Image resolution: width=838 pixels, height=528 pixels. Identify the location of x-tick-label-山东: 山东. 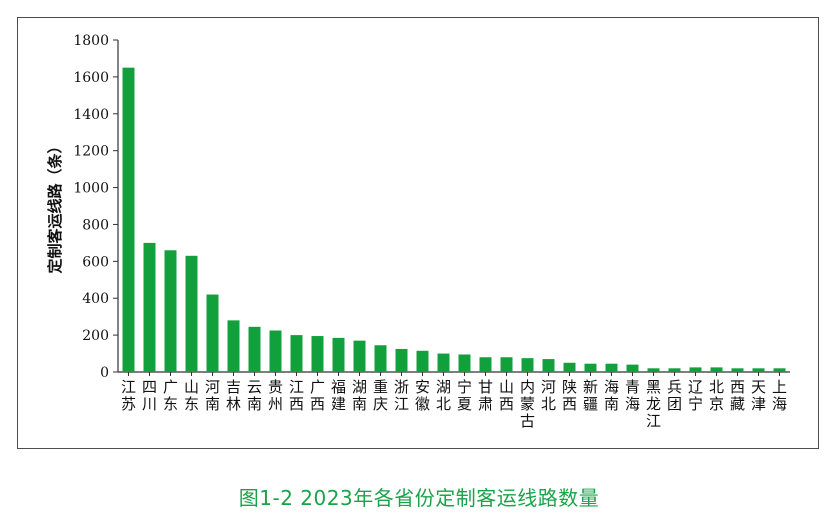
(191, 395).